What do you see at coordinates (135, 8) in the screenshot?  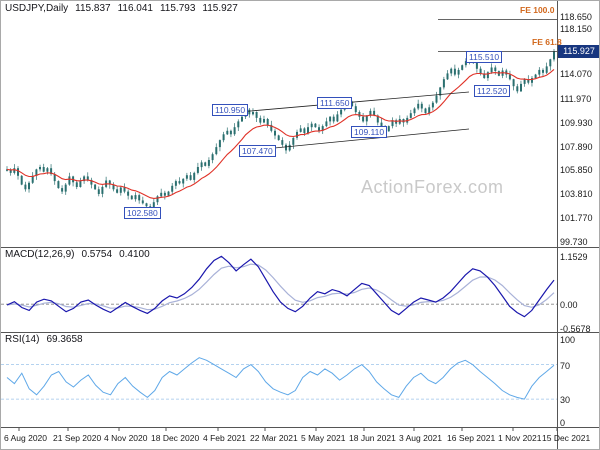 I see `ohlc-high: 116.041` at bounding box center [135, 8].